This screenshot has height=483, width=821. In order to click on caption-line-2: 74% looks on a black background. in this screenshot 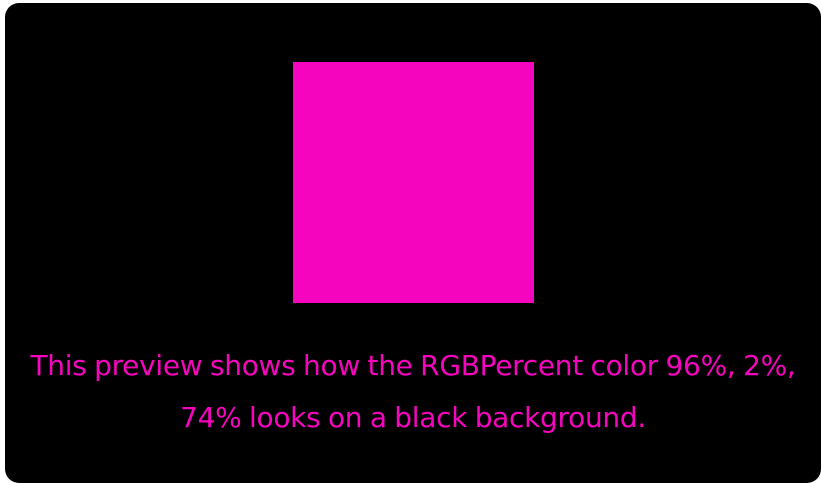, I will do `click(413, 417)`.